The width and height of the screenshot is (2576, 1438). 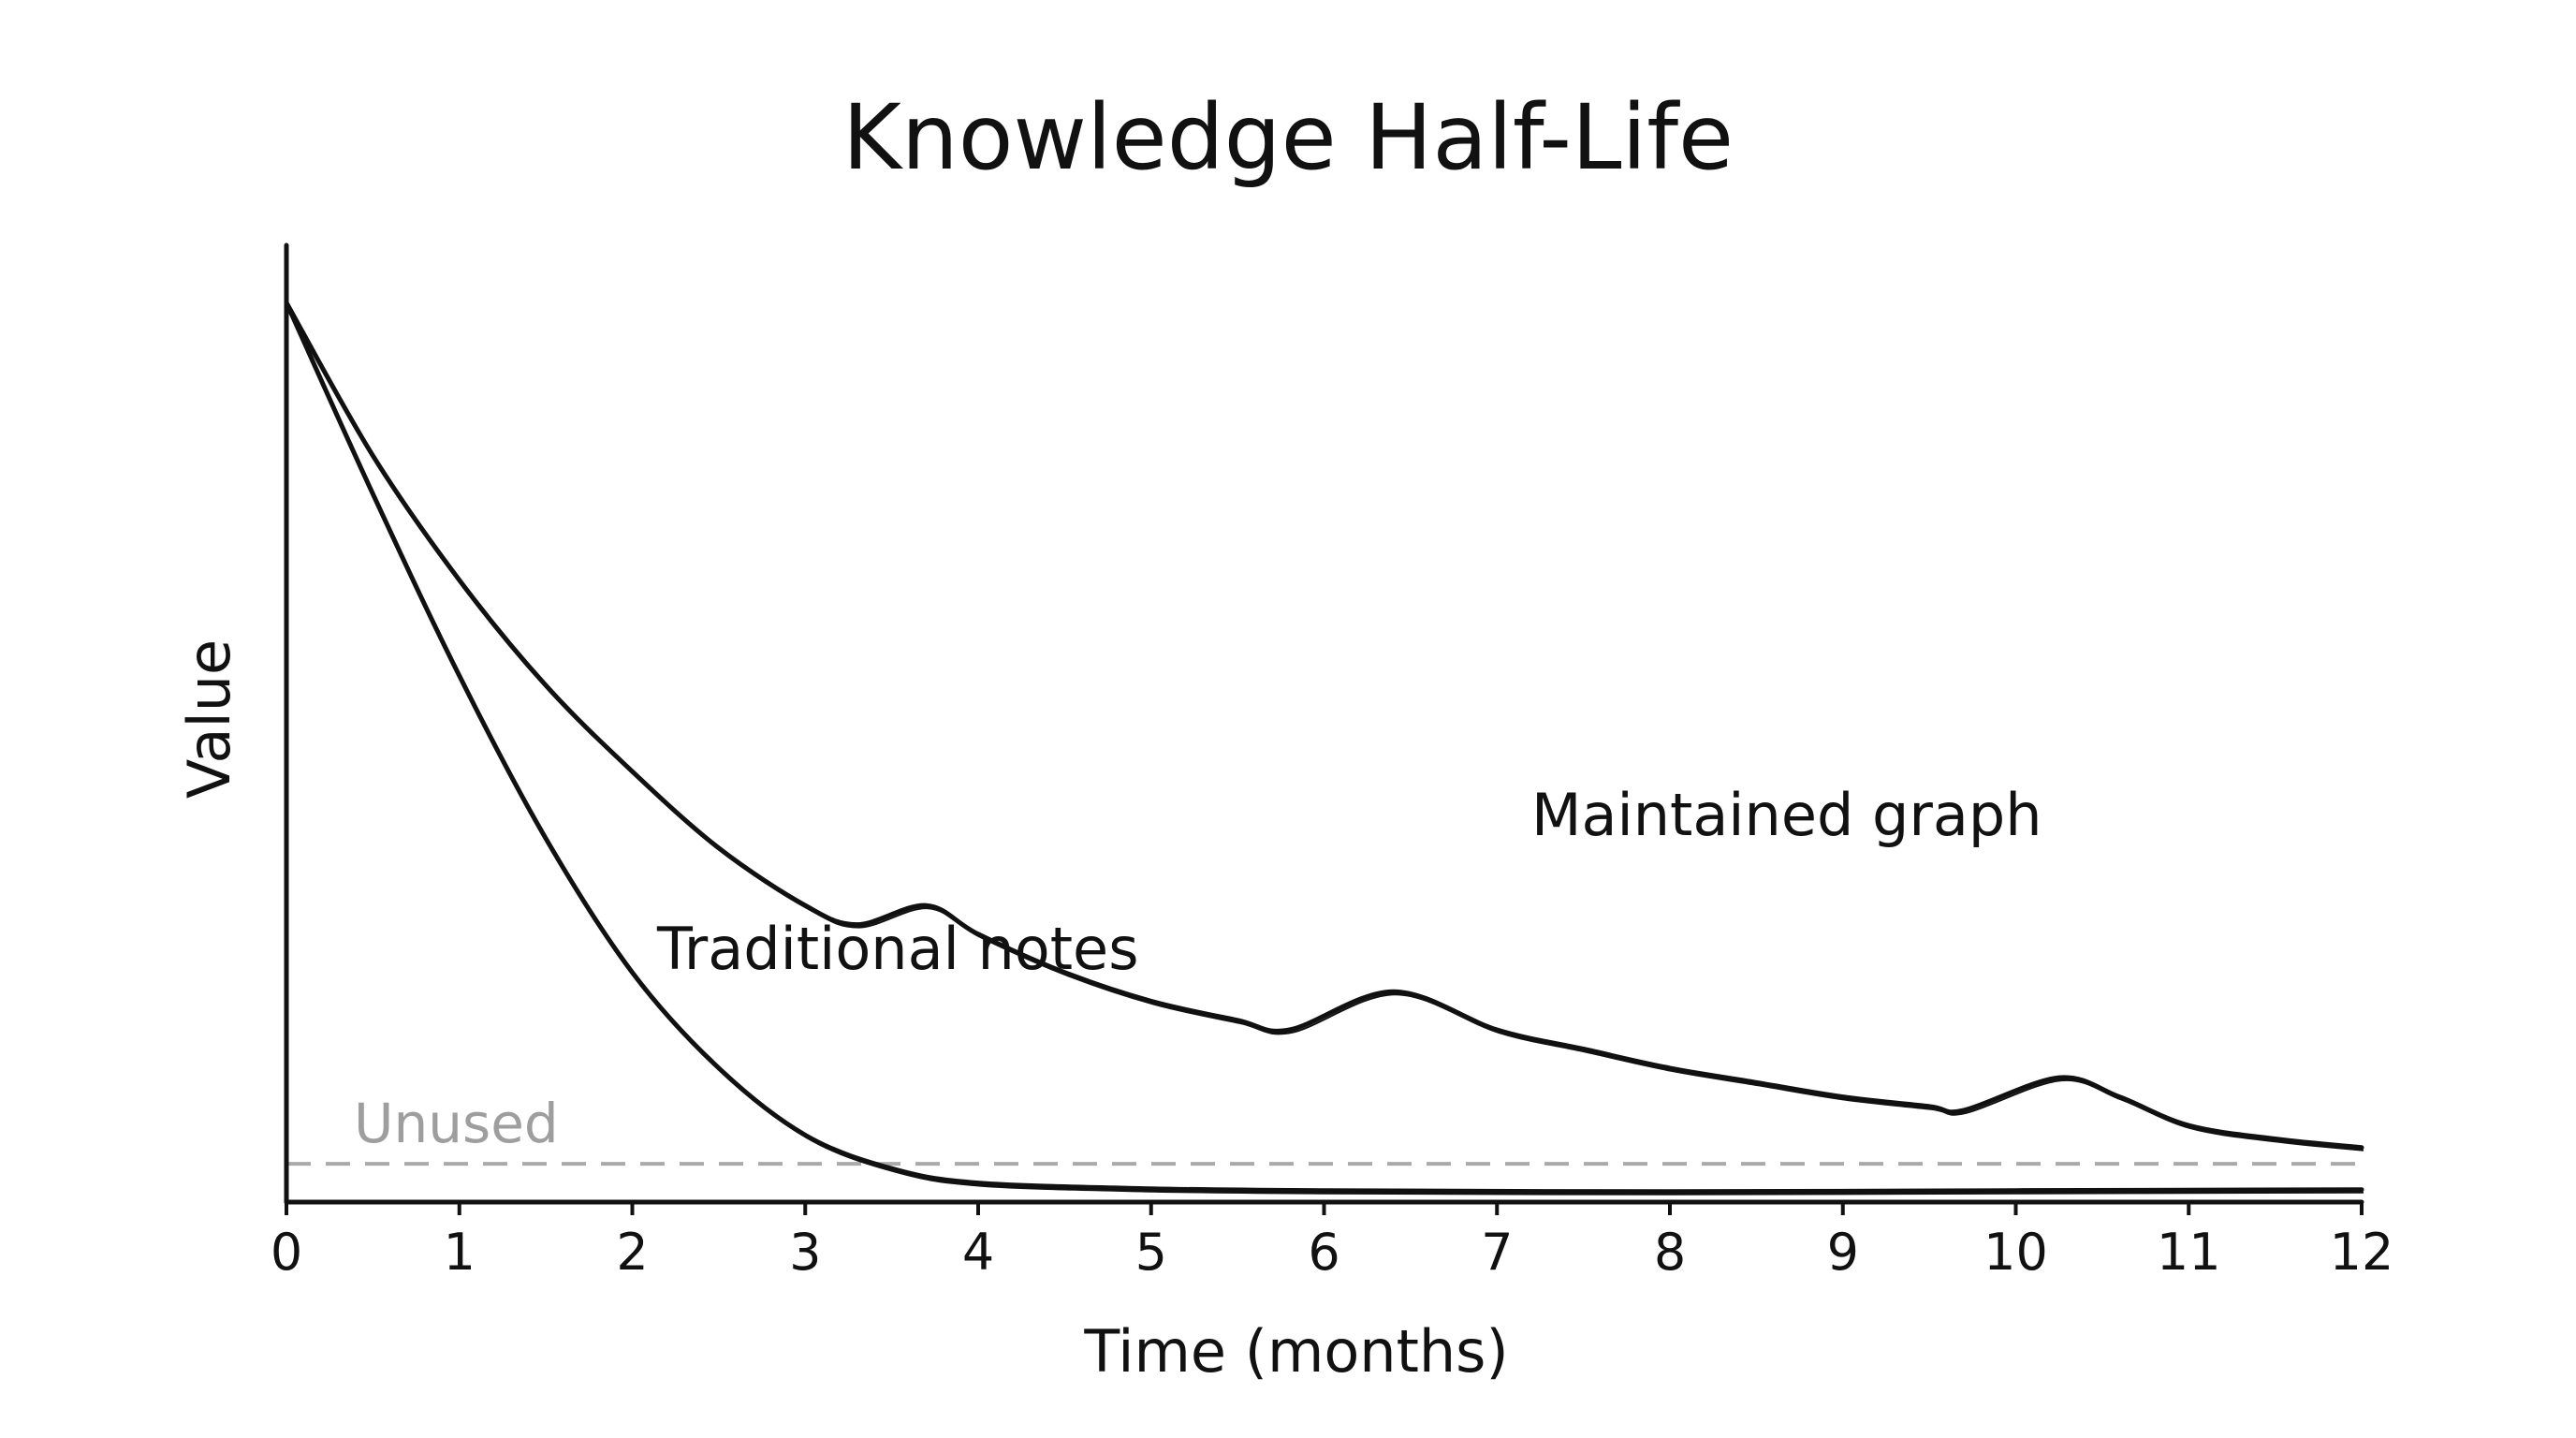 I want to click on x-tick-label: 12, so click(x=2362, y=1252).